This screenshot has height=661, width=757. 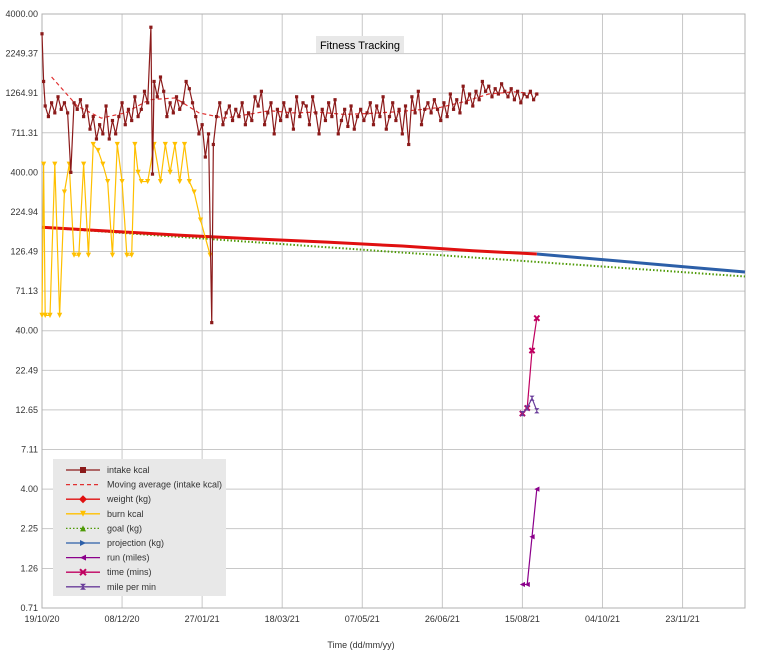 What do you see at coordinates (122, 619) in the screenshot?
I see `x-tick-label: 08/12/20` at bounding box center [122, 619].